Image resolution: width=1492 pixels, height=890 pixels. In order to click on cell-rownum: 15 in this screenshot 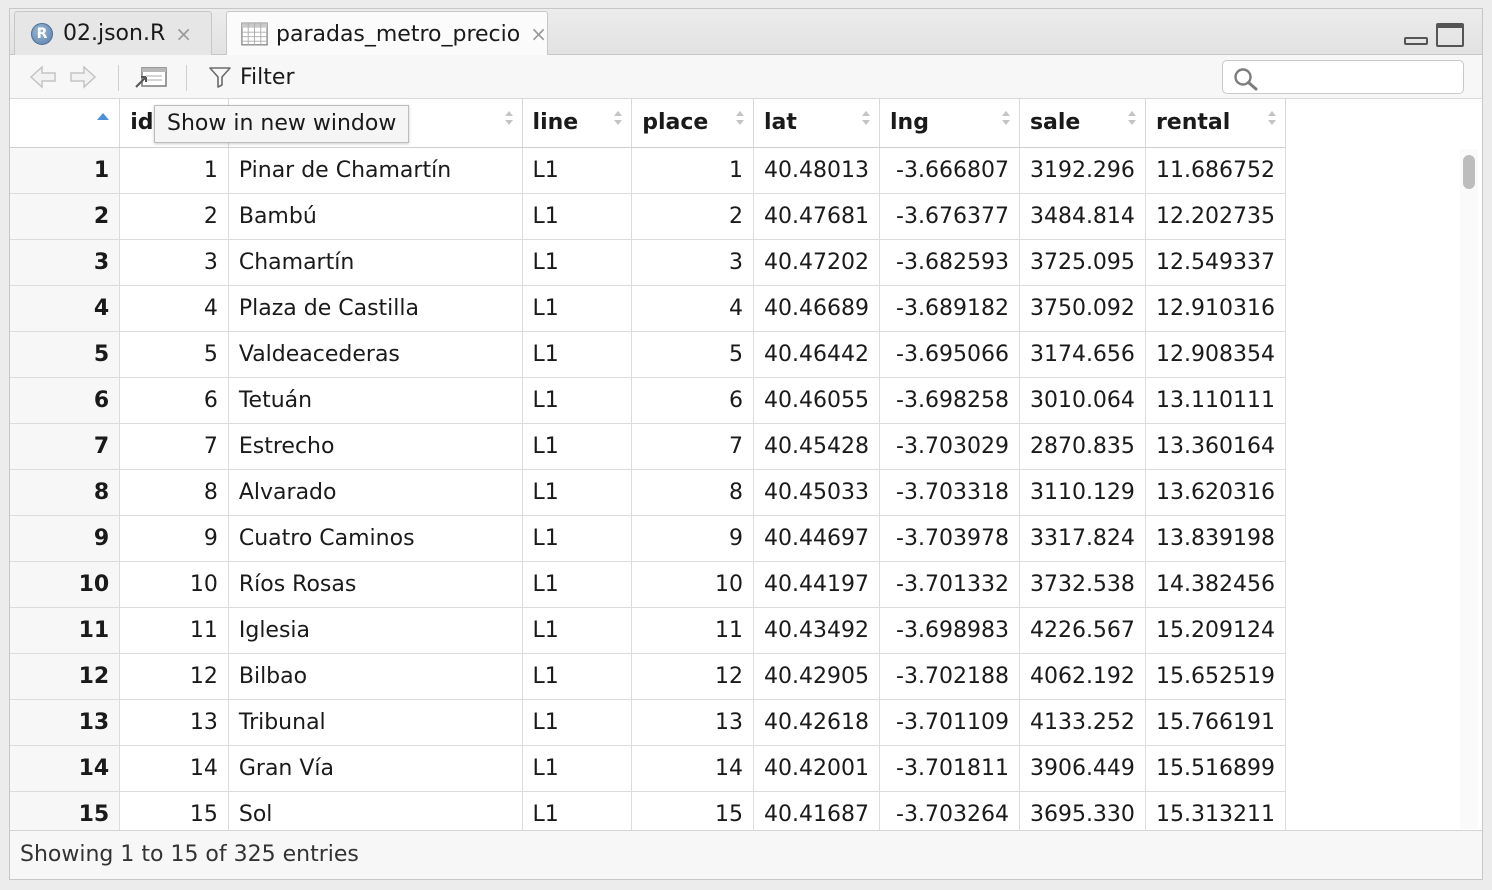, I will do `click(65, 810)`.